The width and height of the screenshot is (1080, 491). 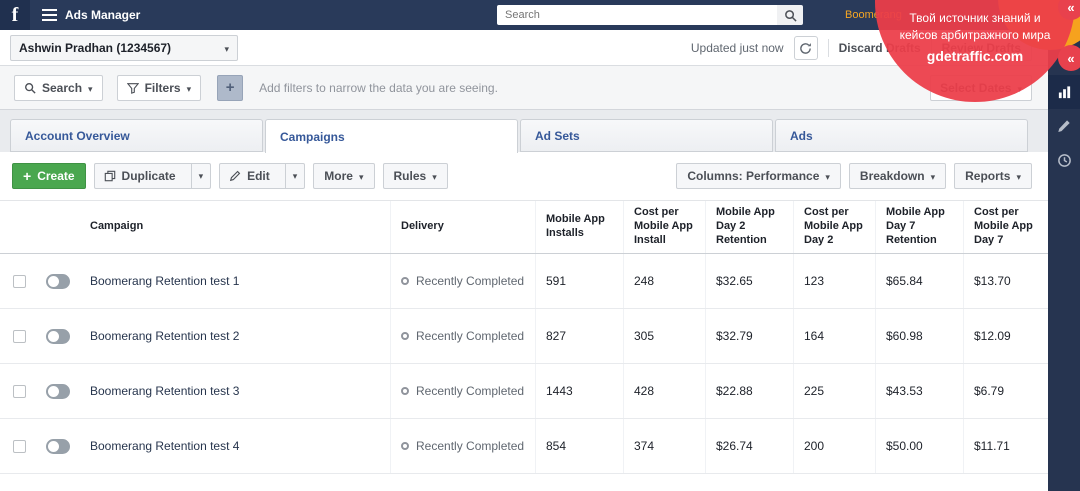 What do you see at coordinates (879, 48) in the screenshot?
I see `discard-drafts-button: Discard Drafts` at bounding box center [879, 48].